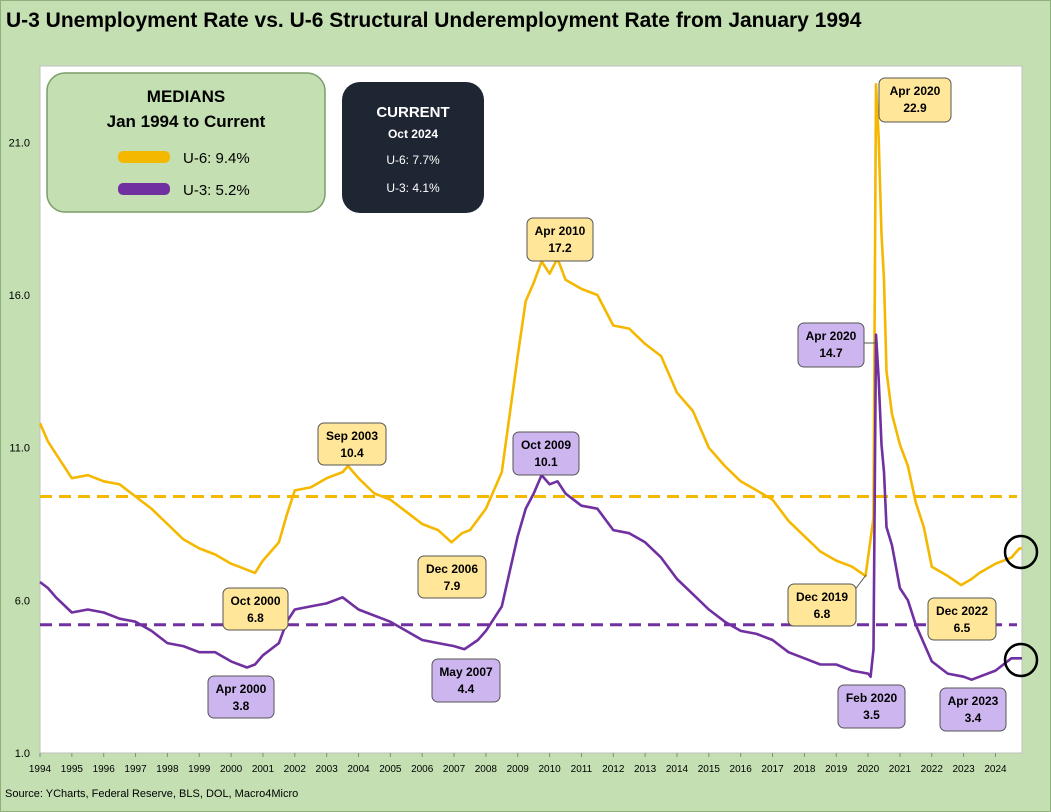  Describe the element at coordinates (518, 769) in the screenshot. I see `x-tick-label: 2009` at that location.